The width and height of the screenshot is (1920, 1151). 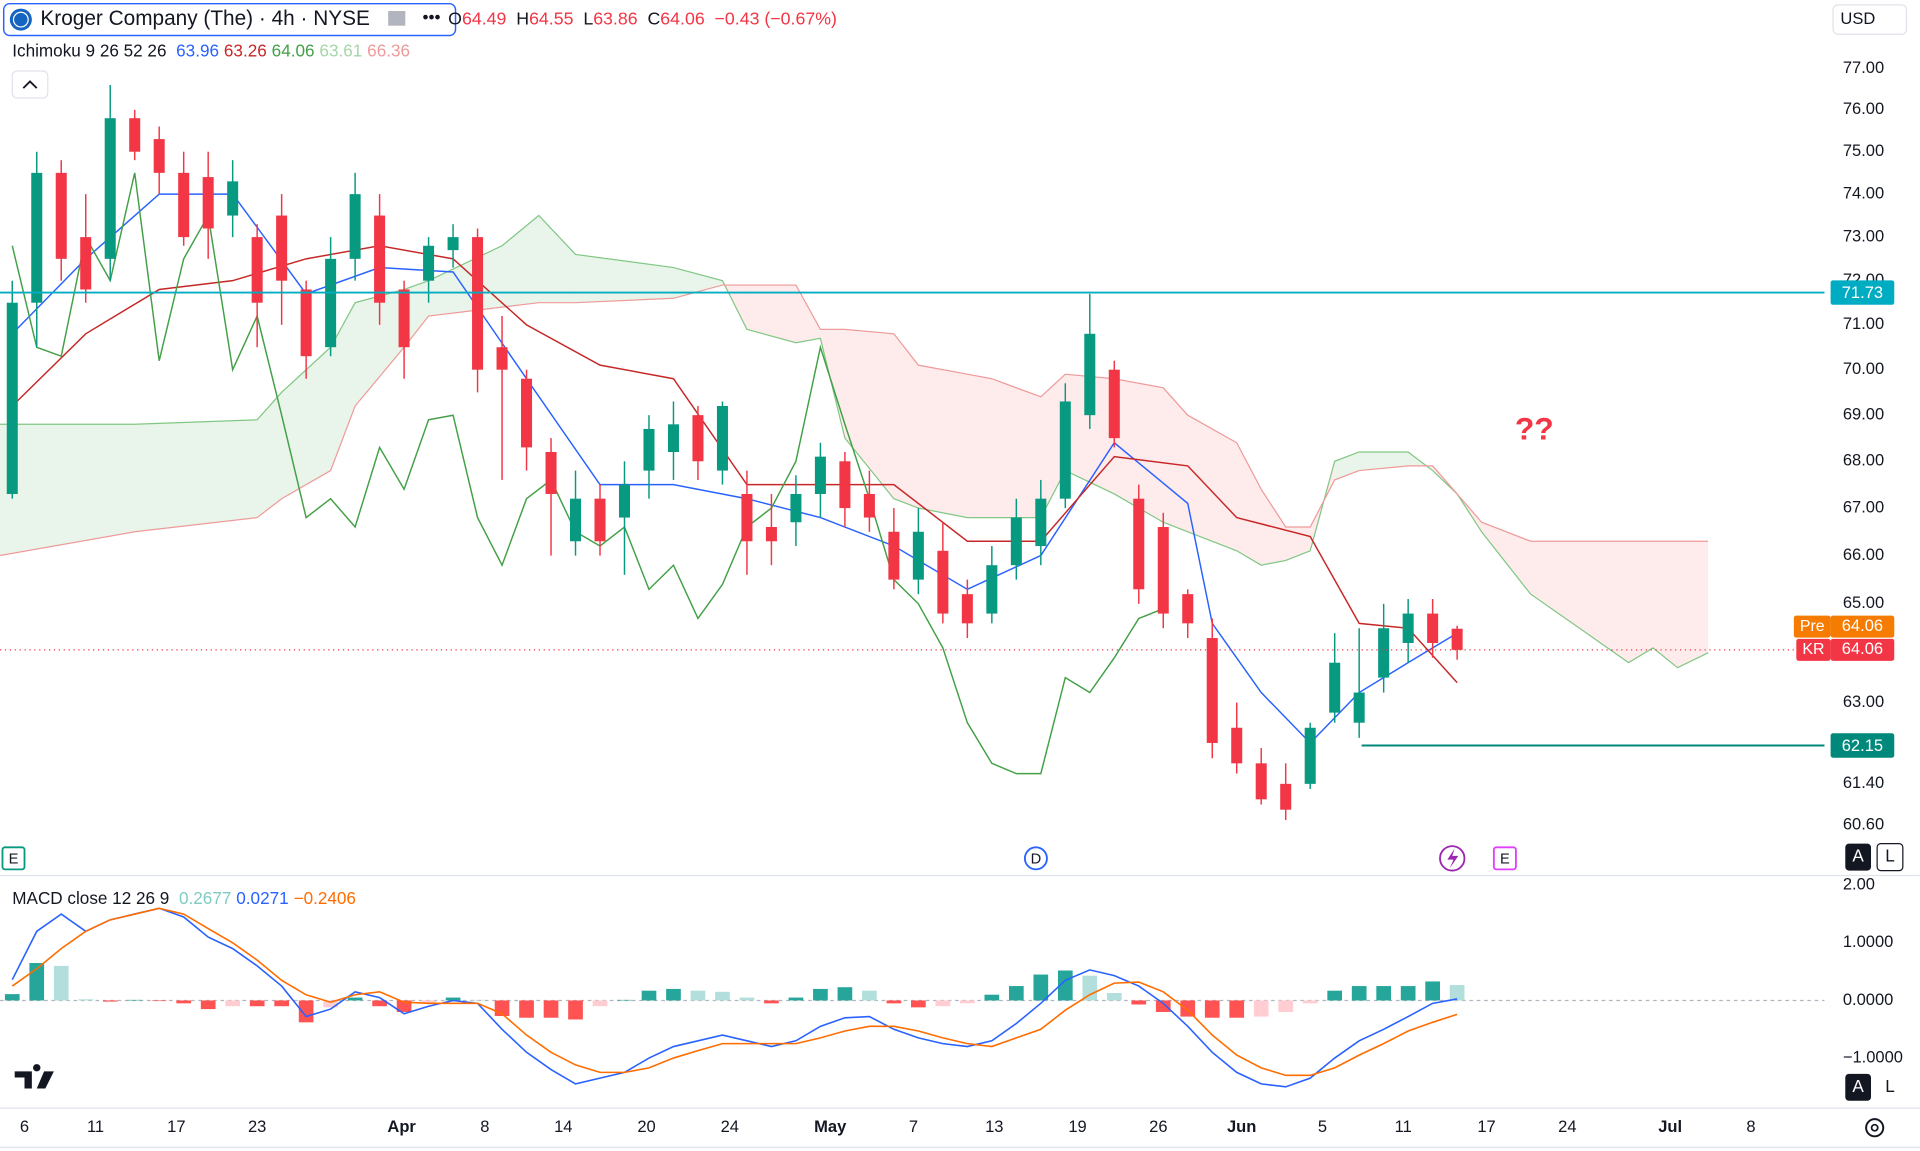 What do you see at coordinates (588, 18) in the screenshot?
I see `ohlc-label: L` at bounding box center [588, 18].